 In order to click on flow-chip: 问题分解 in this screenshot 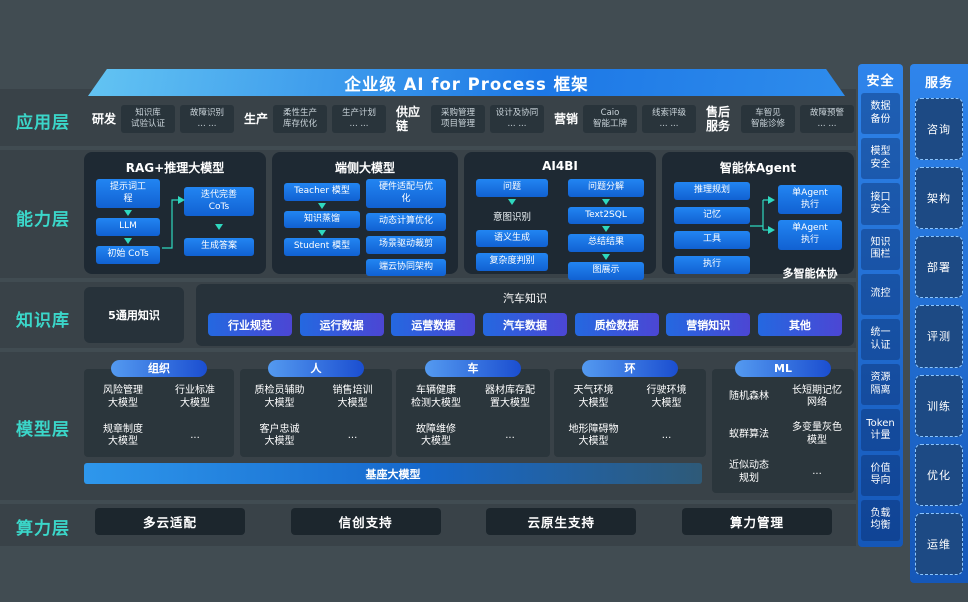, I will do `click(606, 188)`.